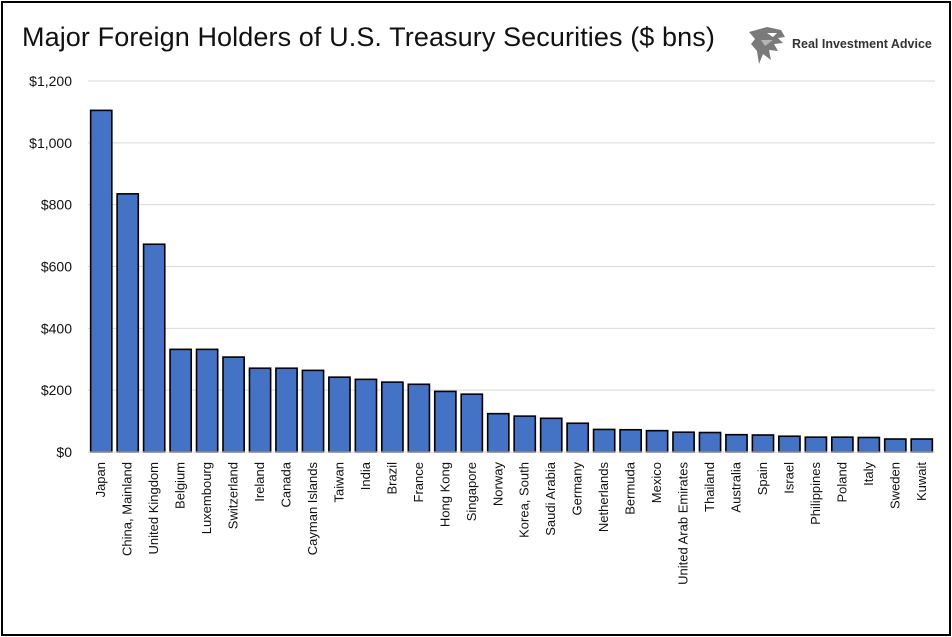  I want to click on x-tick-label: United Kingdom, so click(153, 508).